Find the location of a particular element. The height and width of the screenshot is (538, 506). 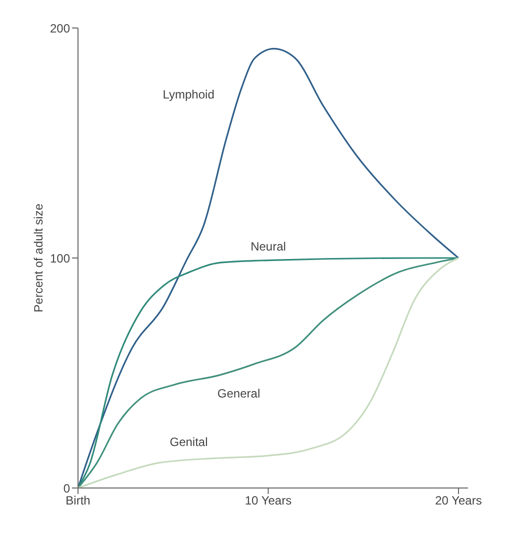

y-axis-title: Percent of adult size is located at coordinates (38, 257).